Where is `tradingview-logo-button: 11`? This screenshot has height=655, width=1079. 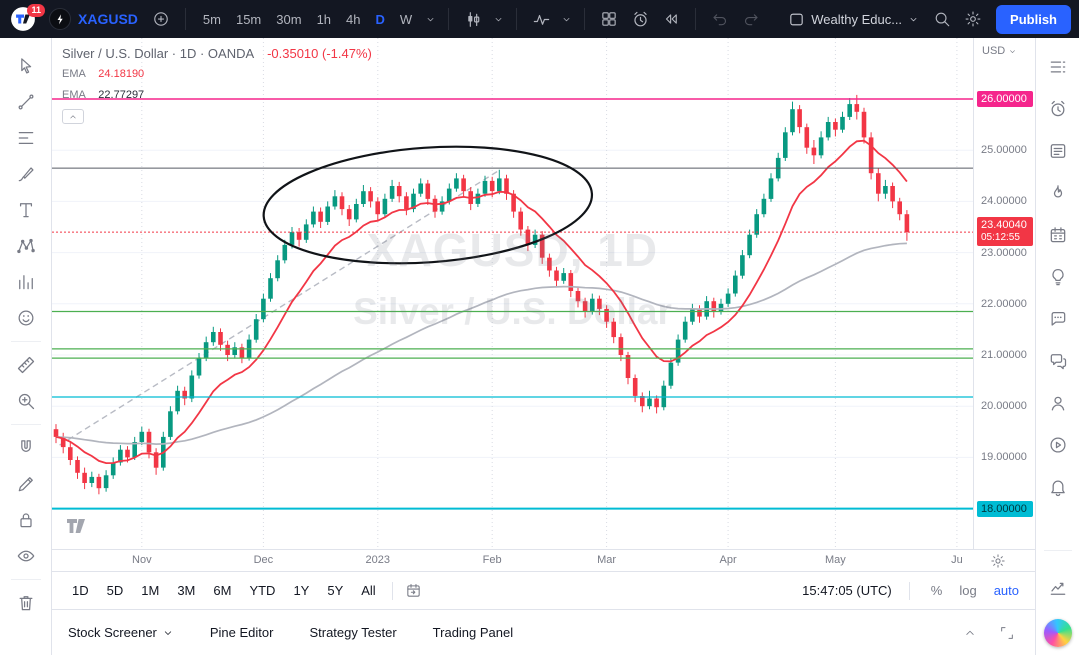
tradingview-logo-button: 11 is located at coordinates (26, 18).